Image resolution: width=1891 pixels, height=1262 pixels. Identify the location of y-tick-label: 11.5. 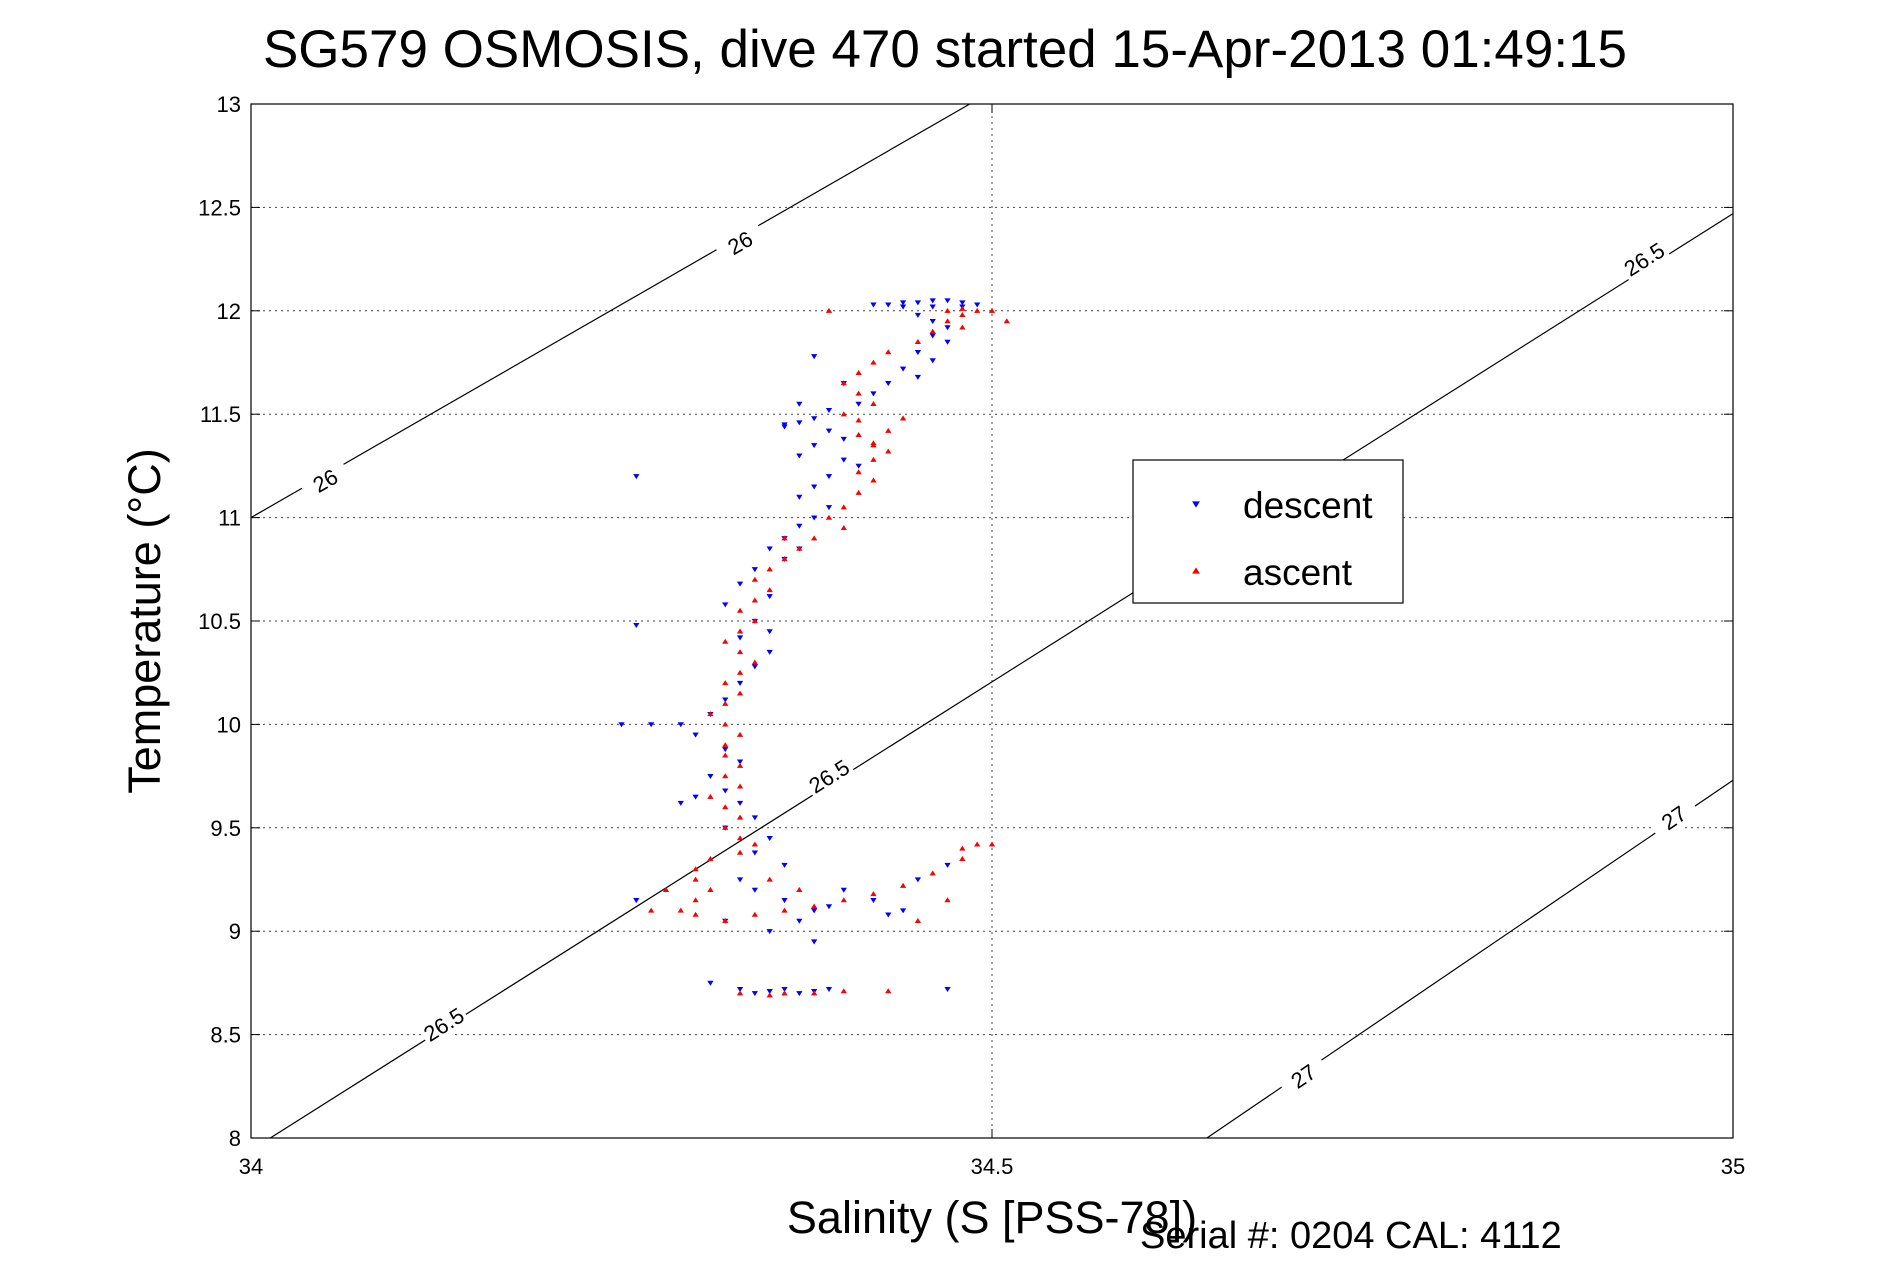
(220, 414).